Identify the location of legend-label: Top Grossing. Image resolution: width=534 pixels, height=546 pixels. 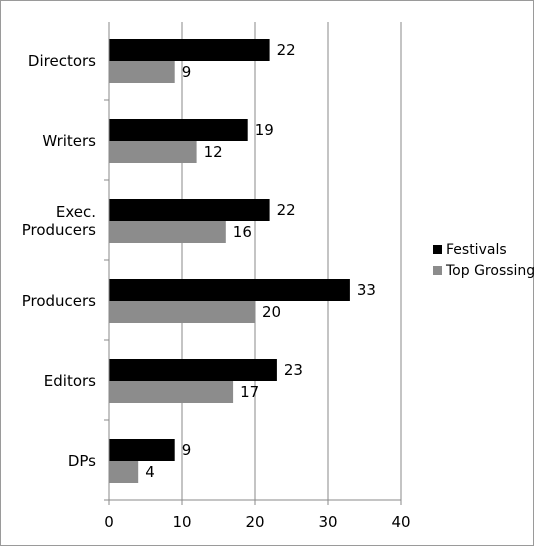
(489, 271).